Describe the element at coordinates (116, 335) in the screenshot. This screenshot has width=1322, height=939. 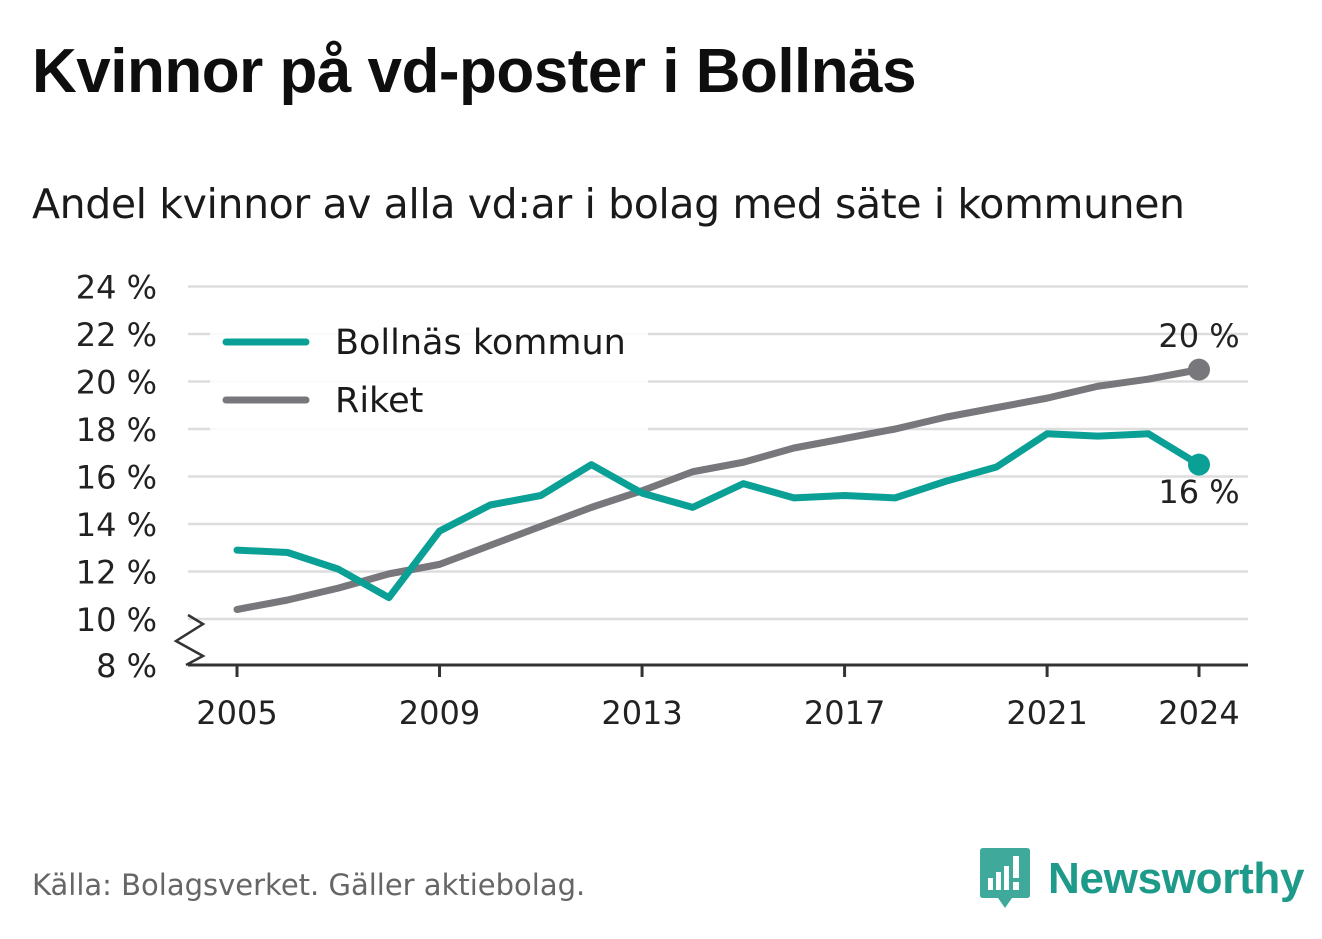
I see `y-tick-label: 22 %` at that location.